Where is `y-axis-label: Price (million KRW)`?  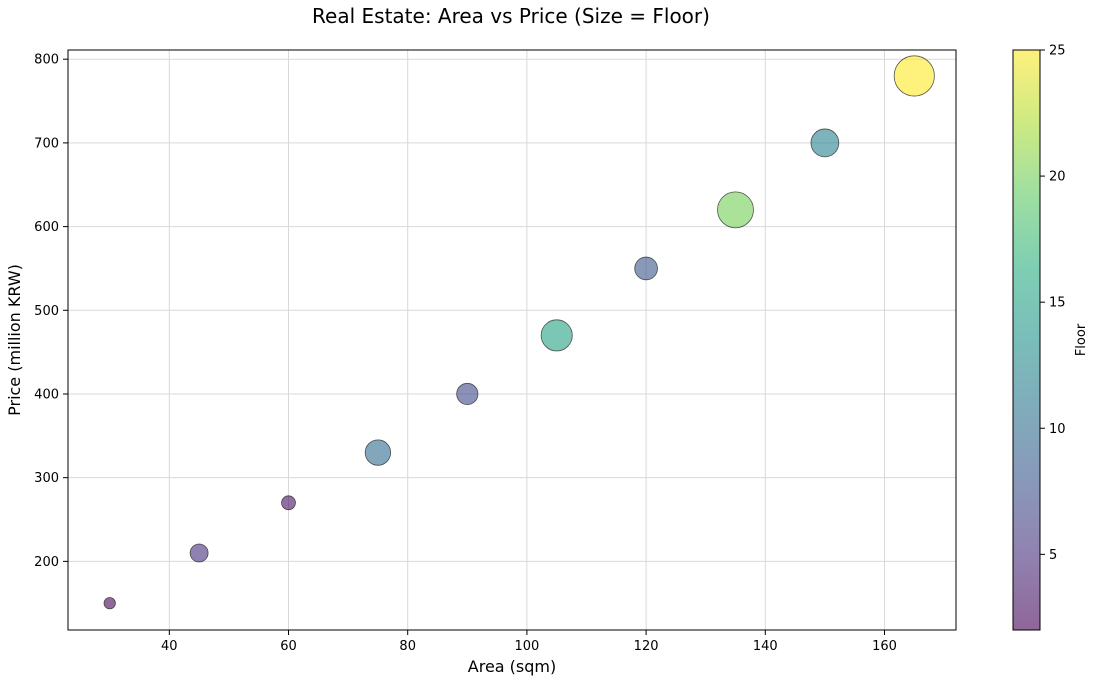
y-axis-label: Price (million KRW) is located at coordinates (14, 340).